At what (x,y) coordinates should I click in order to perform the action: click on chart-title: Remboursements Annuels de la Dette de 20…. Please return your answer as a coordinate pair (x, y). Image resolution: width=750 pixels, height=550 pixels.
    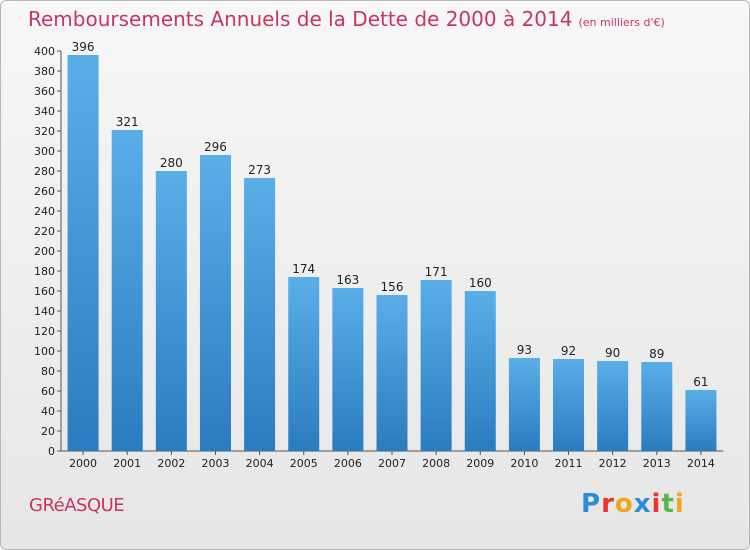
    Looking at the image, I should click on (346, 19).